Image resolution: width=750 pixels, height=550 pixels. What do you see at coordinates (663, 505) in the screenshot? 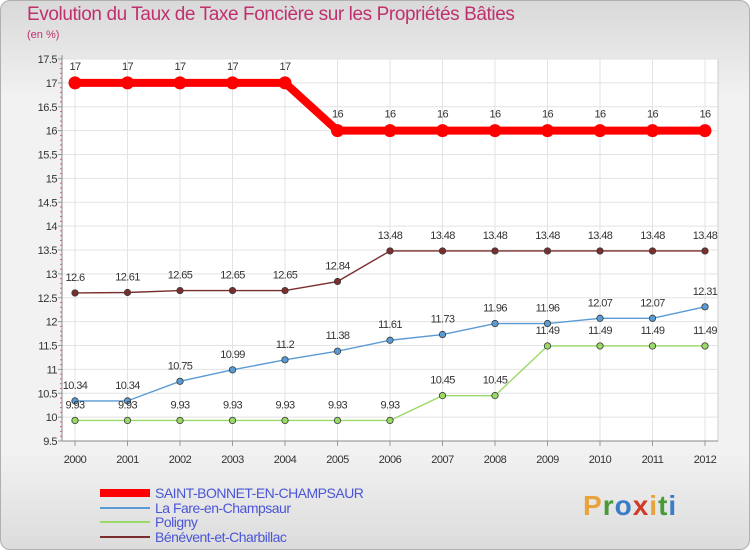
I see `logo-letter: t` at bounding box center [663, 505].